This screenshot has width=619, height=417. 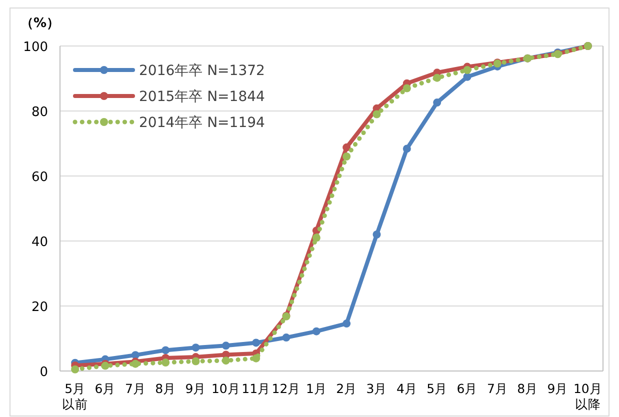 What do you see at coordinates (407, 388) in the screenshot?
I see `x-tick-label: 4月` at bounding box center [407, 388].